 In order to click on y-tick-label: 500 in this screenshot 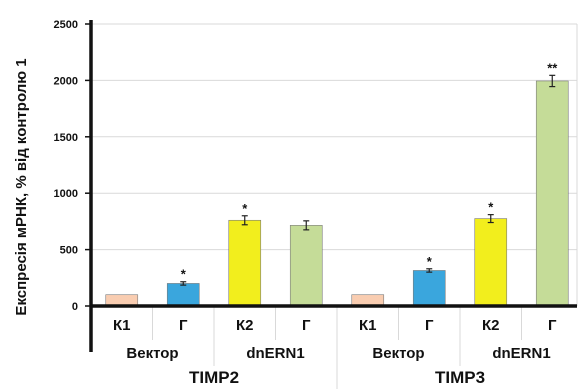, I will do `click(69, 251)`.